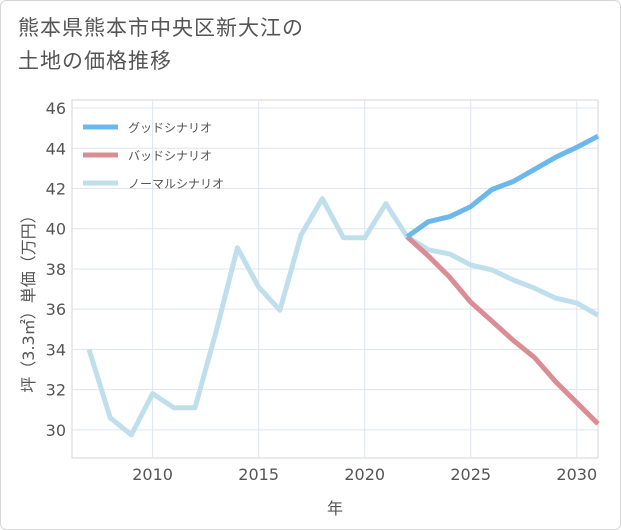  I want to click on legend-label-1: バッドシナリオ, so click(170, 156).